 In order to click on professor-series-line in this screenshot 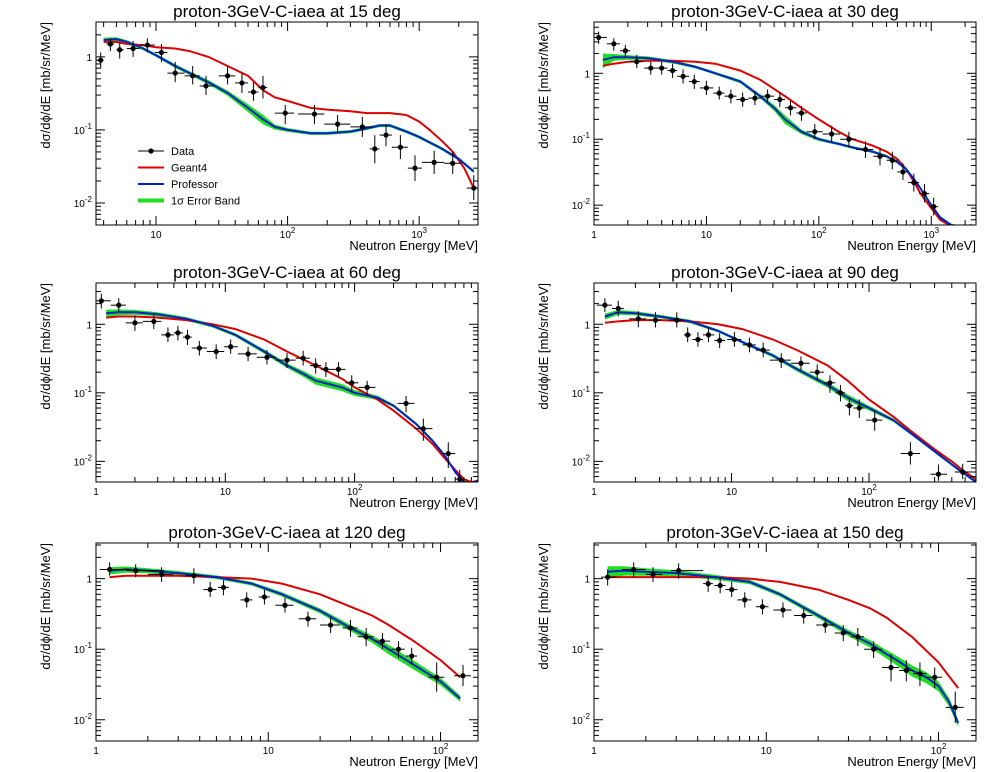, I will do `click(787, 140)`.